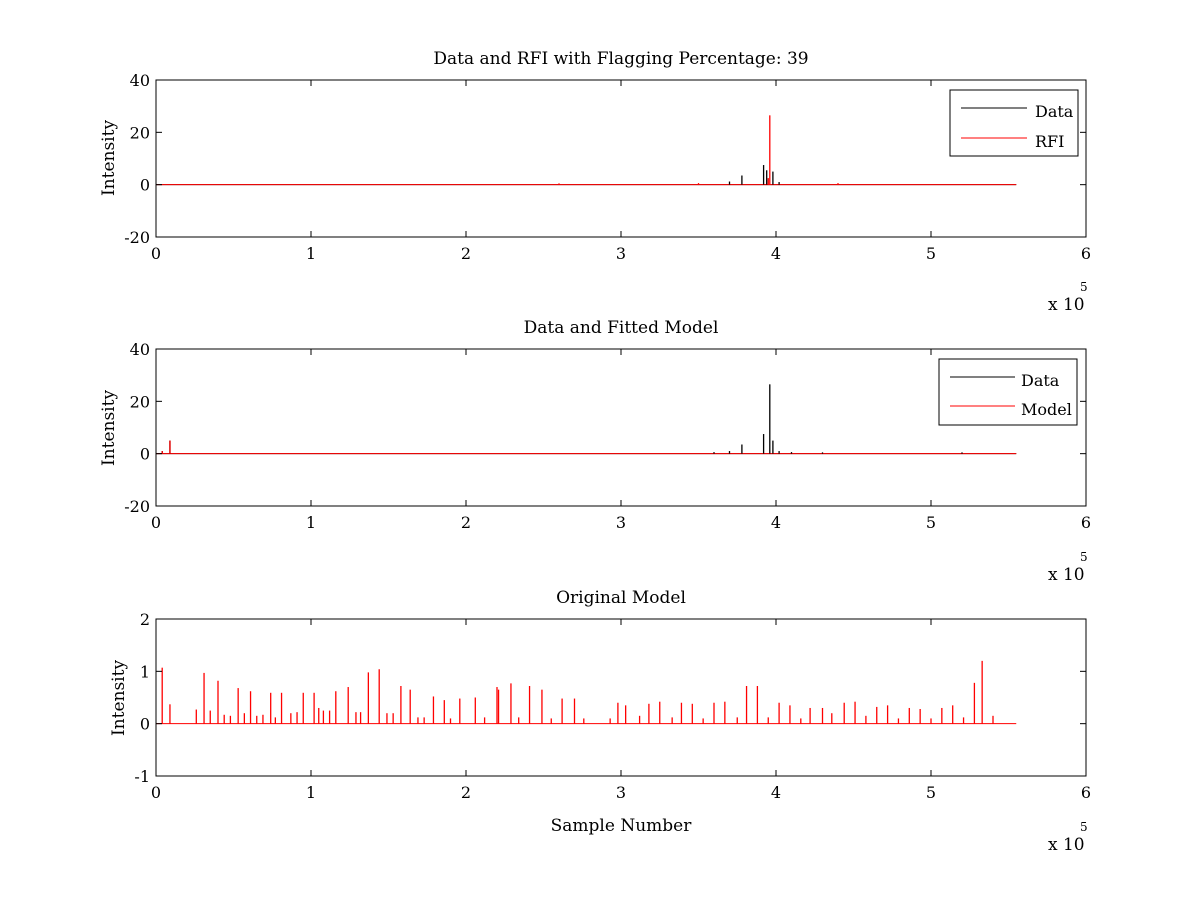 This screenshot has width=1200, height=900. I want to click on x-axis-label: Sample Number, so click(622, 826).